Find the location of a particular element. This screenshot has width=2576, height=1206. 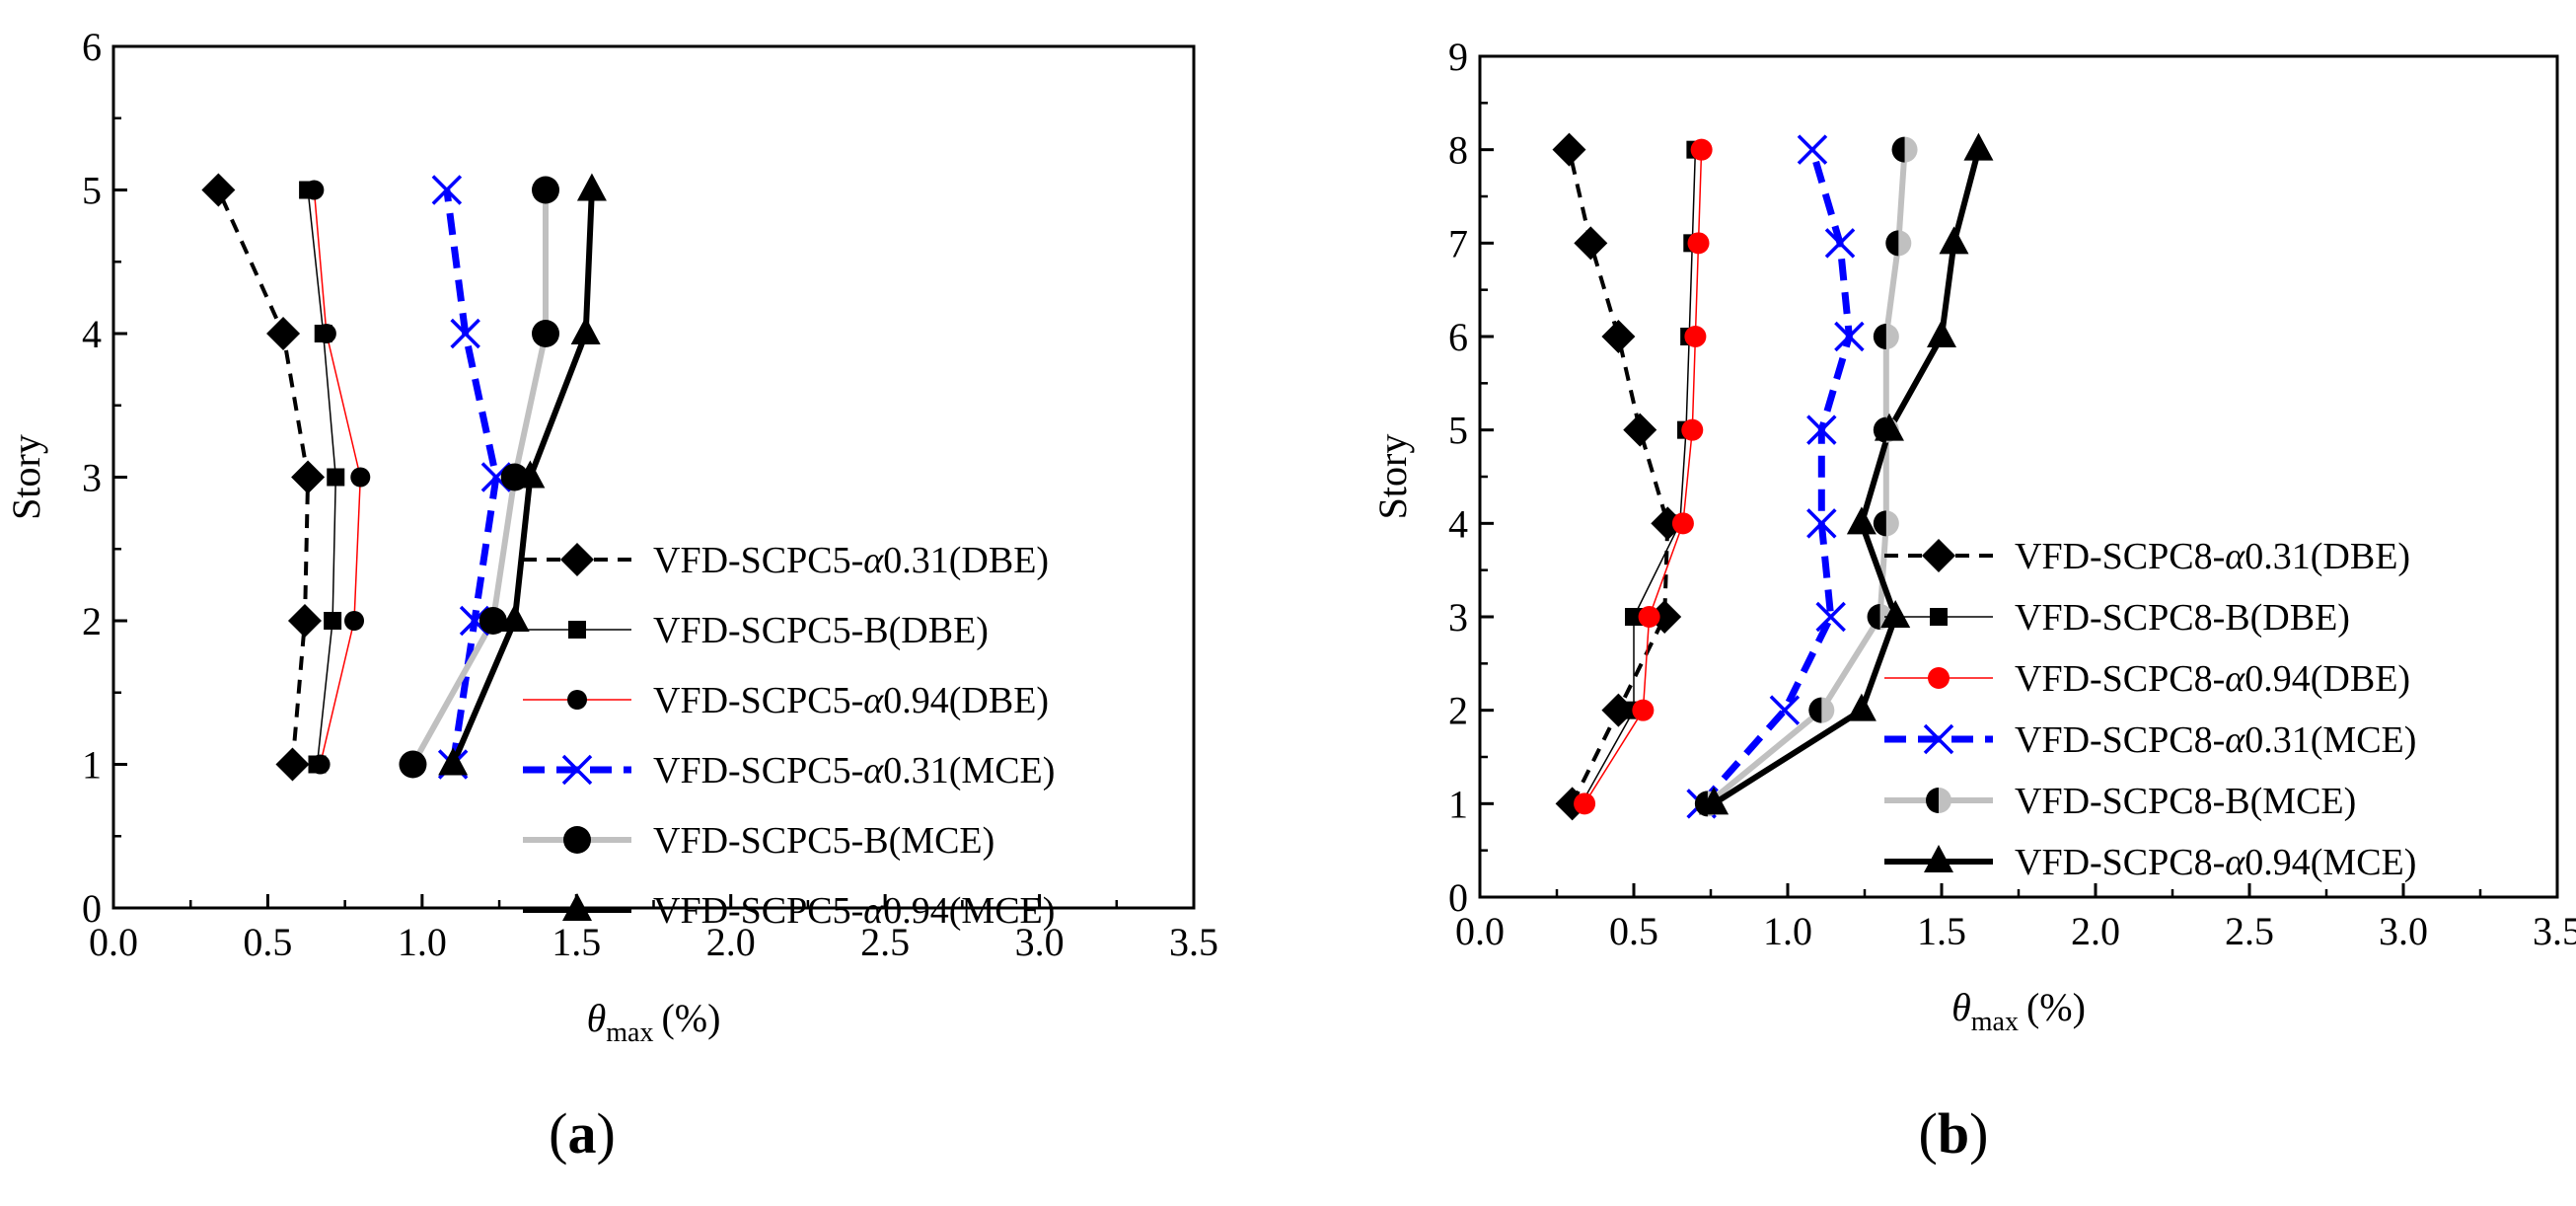

legend-label-0: VFD-SCPC5-α0.31(DBE) is located at coordinates (851, 560).